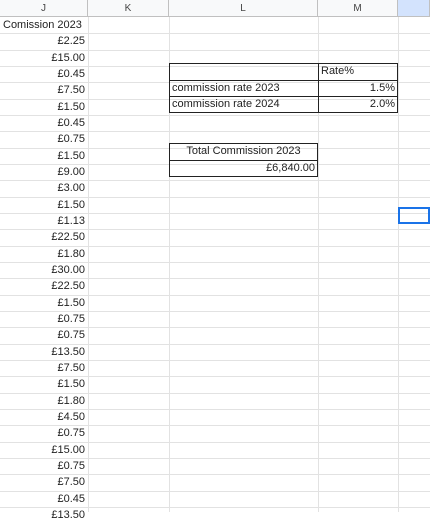  I want to click on cell-j-value: £3.00, so click(71, 188).